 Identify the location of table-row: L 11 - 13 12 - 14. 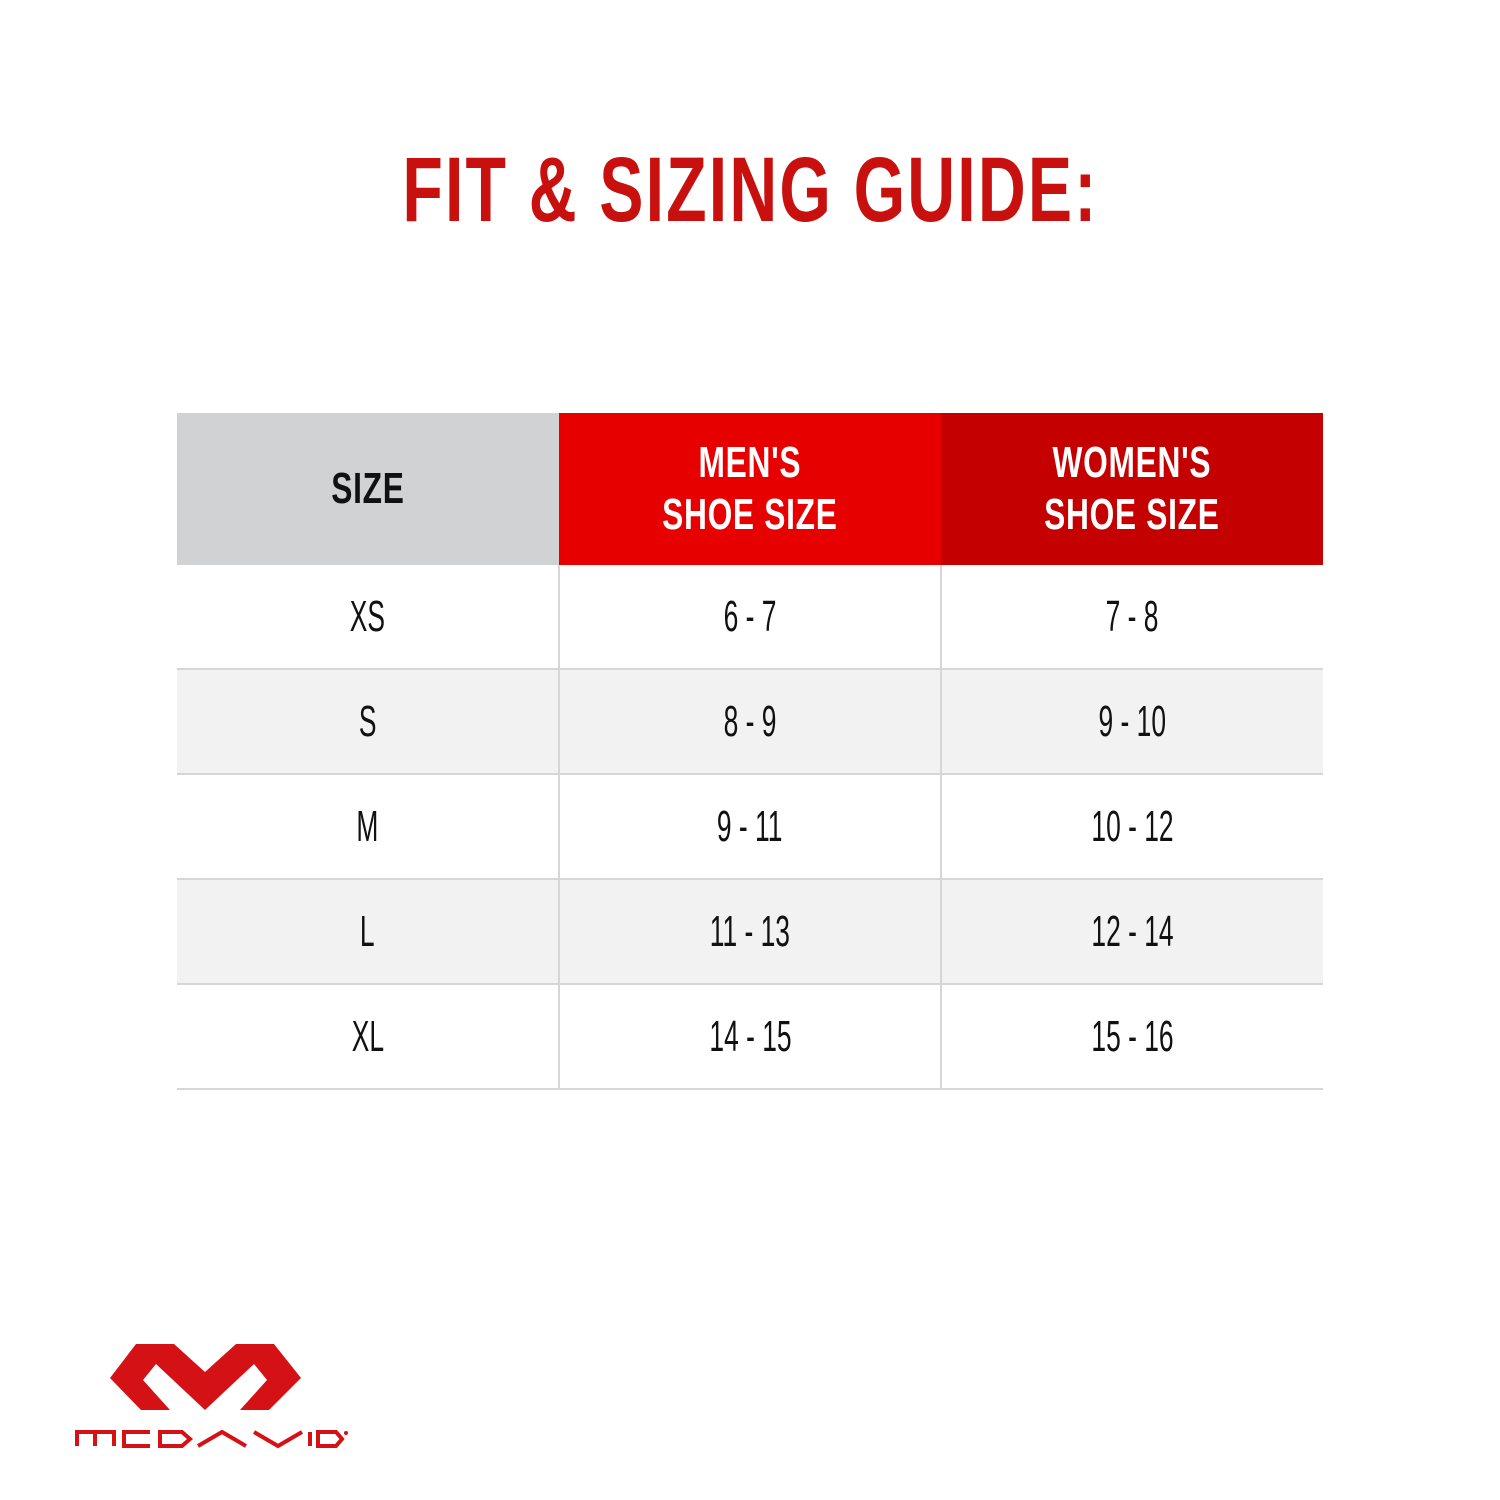
(750, 932).